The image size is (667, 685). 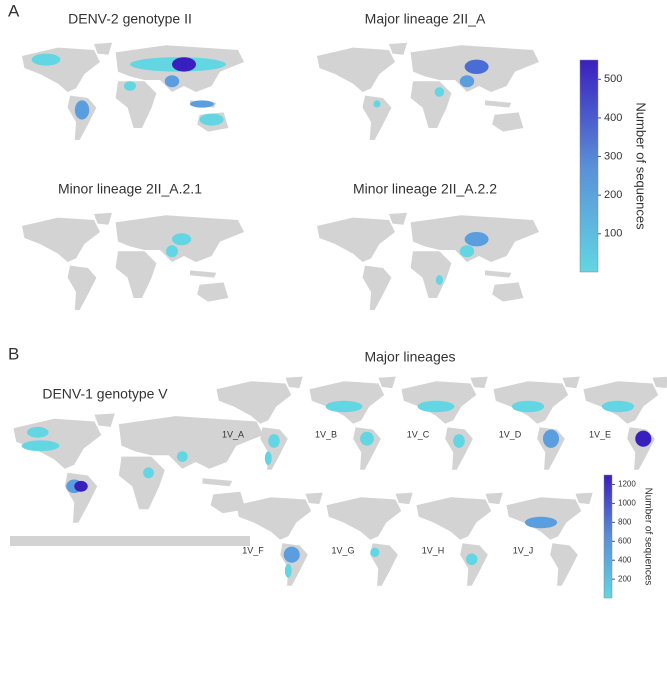 What do you see at coordinates (613, 156) in the screenshot?
I see `colorbar-tick-label: 300` at bounding box center [613, 156].